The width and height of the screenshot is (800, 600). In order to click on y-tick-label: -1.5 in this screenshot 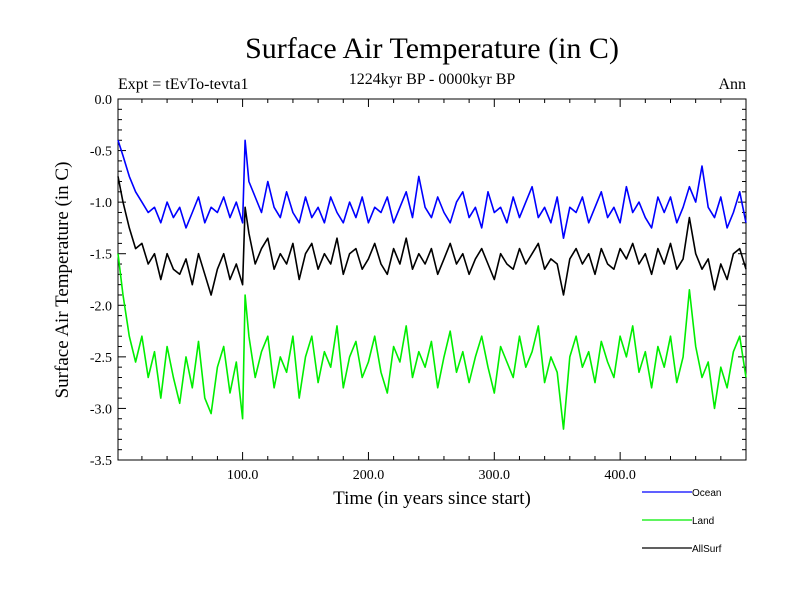, I will do `click(101, 255)`.